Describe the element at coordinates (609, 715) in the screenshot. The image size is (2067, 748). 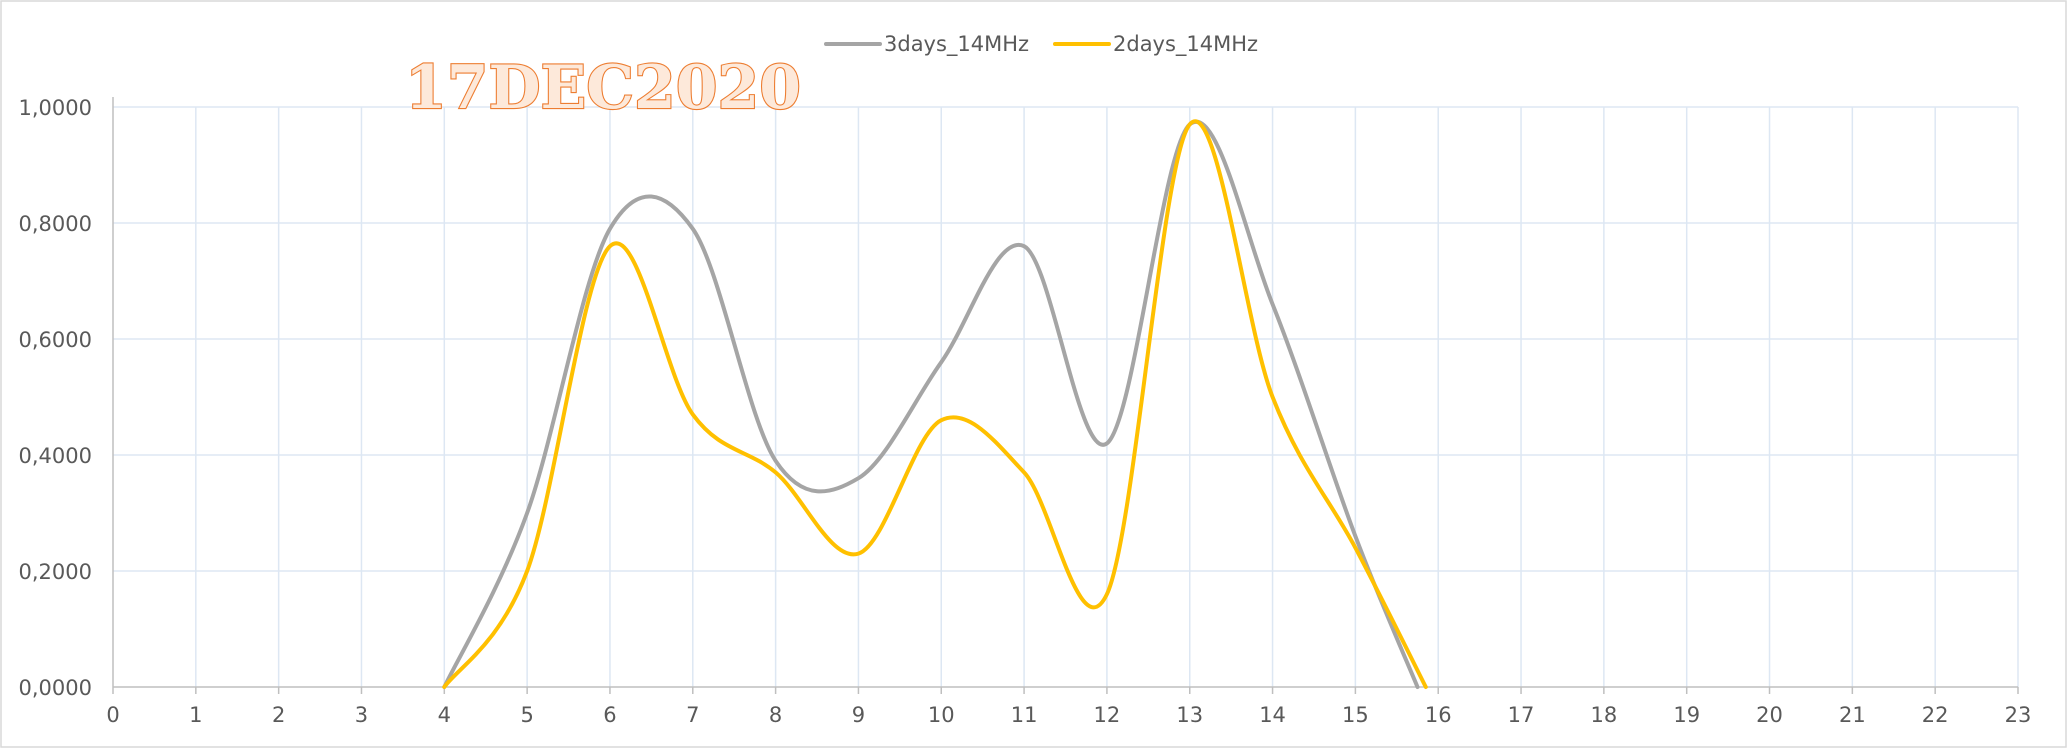
I see `x-tick-label: 6` at that location.